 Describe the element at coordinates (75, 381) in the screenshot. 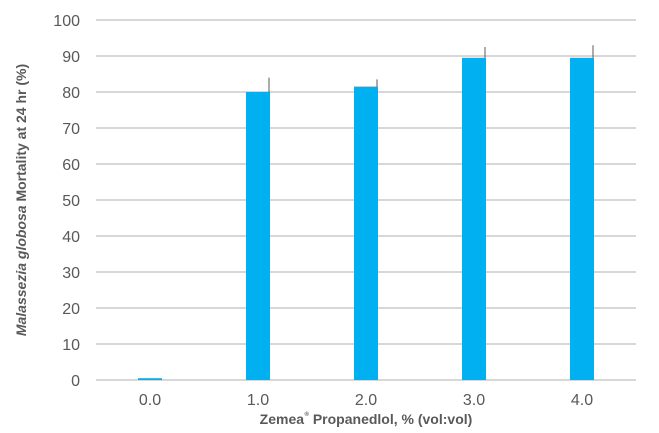

I see `y-tick-label: 0` at that location.